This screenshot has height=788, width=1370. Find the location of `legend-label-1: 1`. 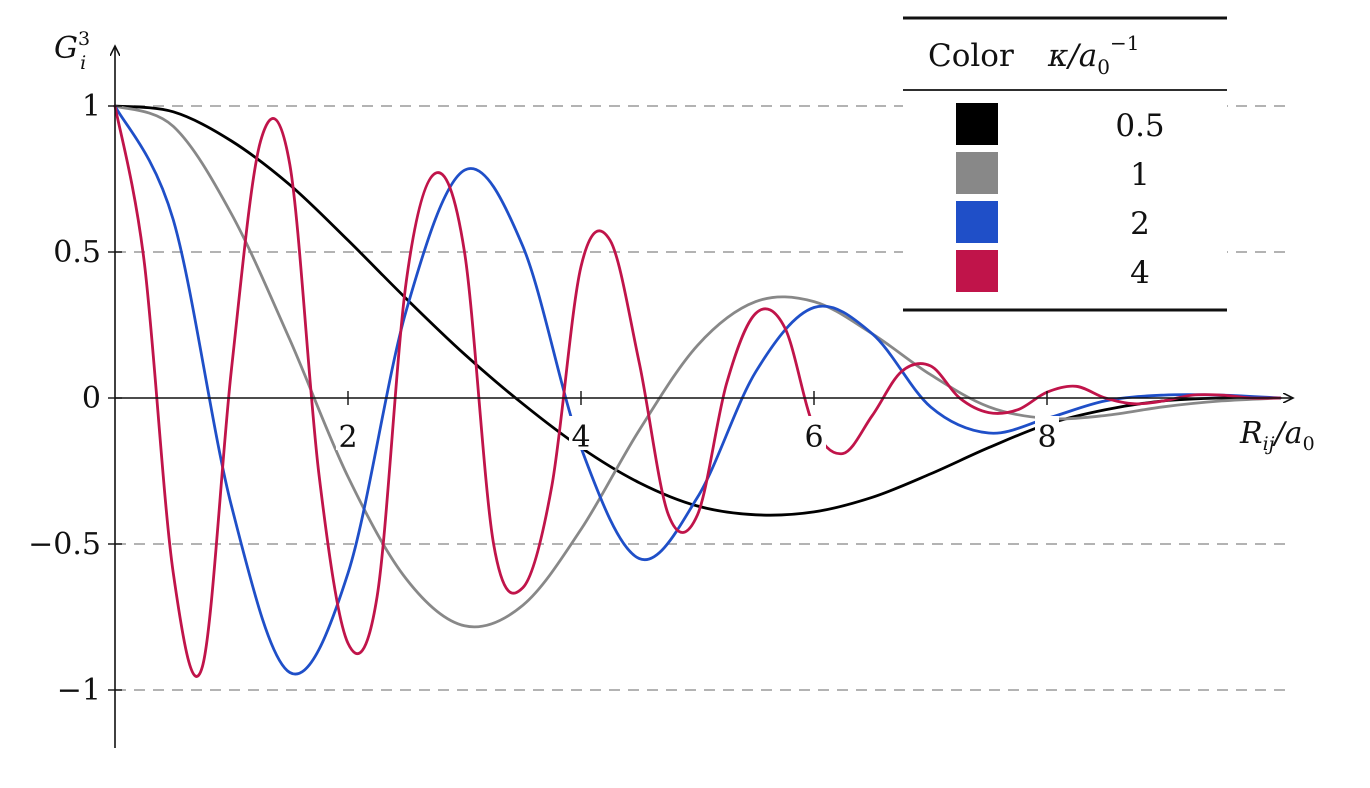

legend-label-1: 1 is located at coordinates (1140, 175).